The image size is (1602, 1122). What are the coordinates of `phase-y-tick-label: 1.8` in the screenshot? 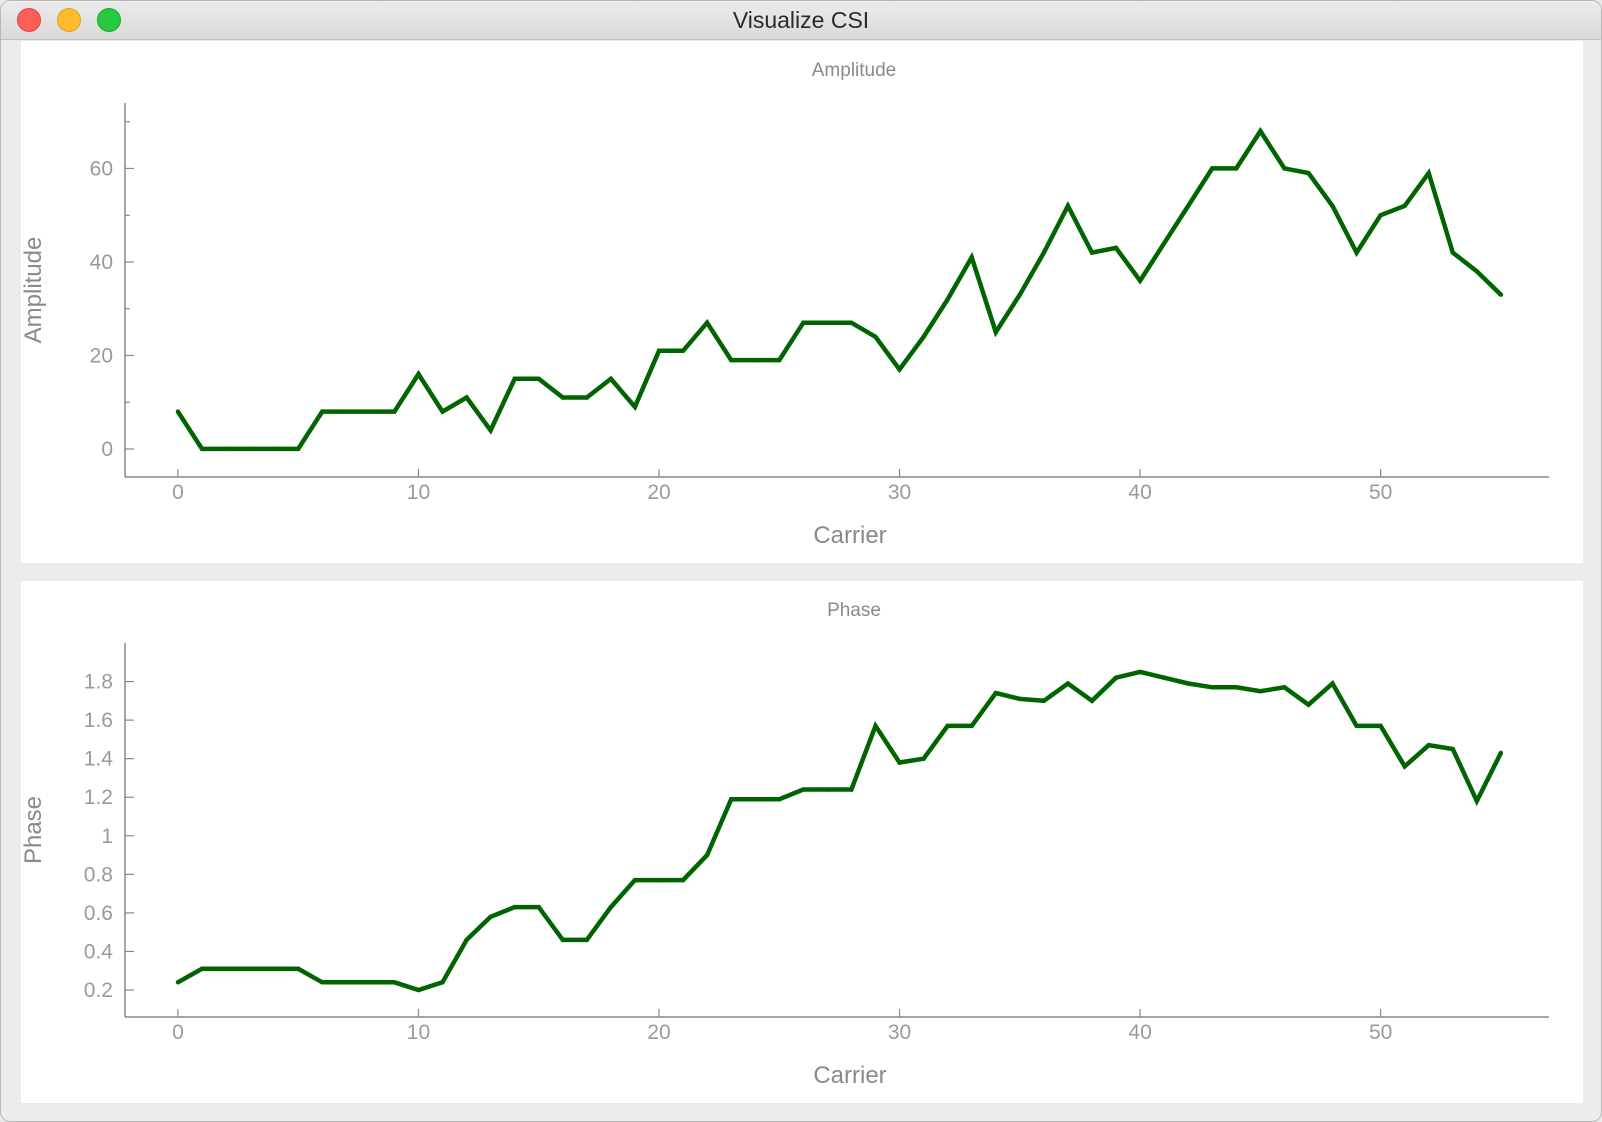 It's located at (98, 682).